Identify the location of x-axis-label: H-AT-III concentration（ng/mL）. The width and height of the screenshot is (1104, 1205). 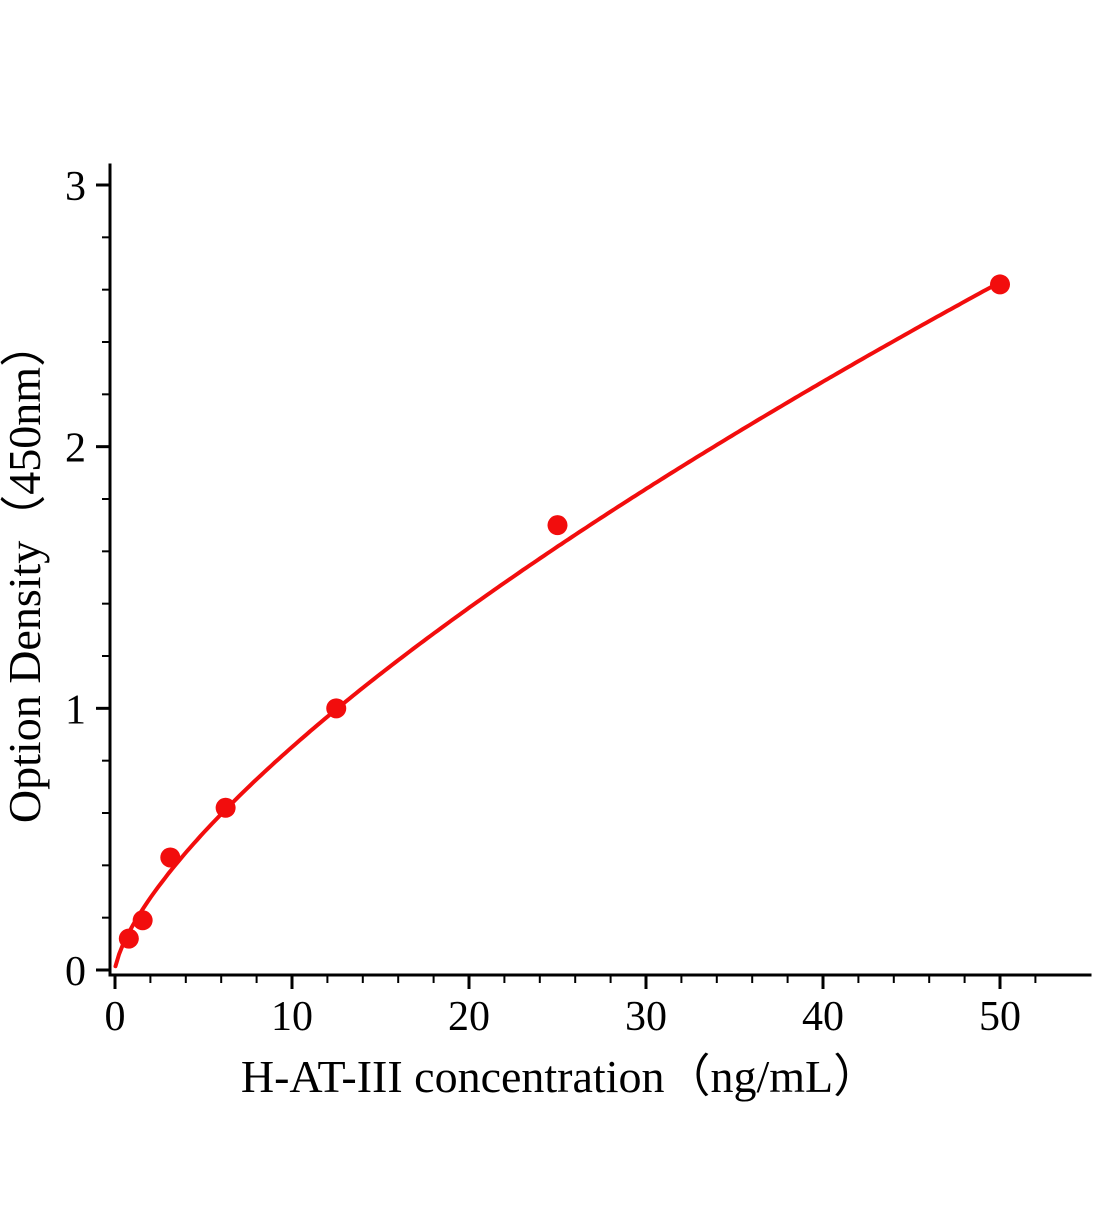
(560, 1076).